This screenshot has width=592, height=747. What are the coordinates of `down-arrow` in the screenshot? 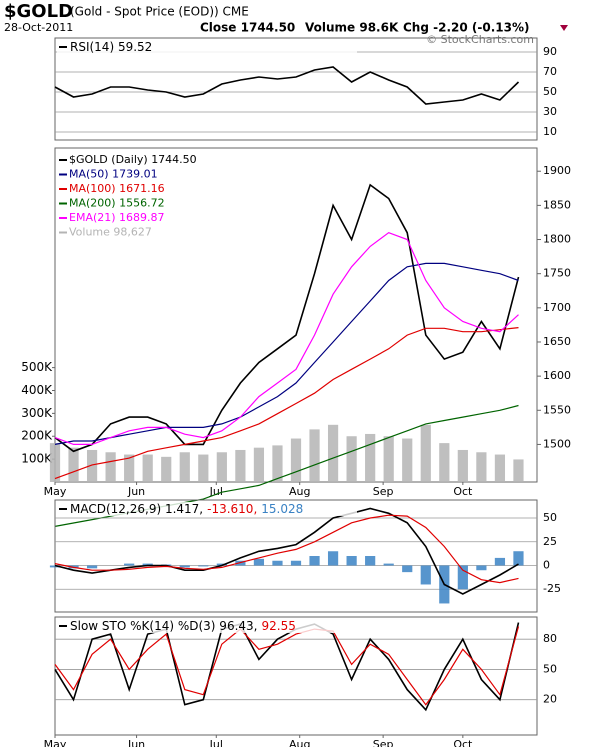 It's located at (564, 28).